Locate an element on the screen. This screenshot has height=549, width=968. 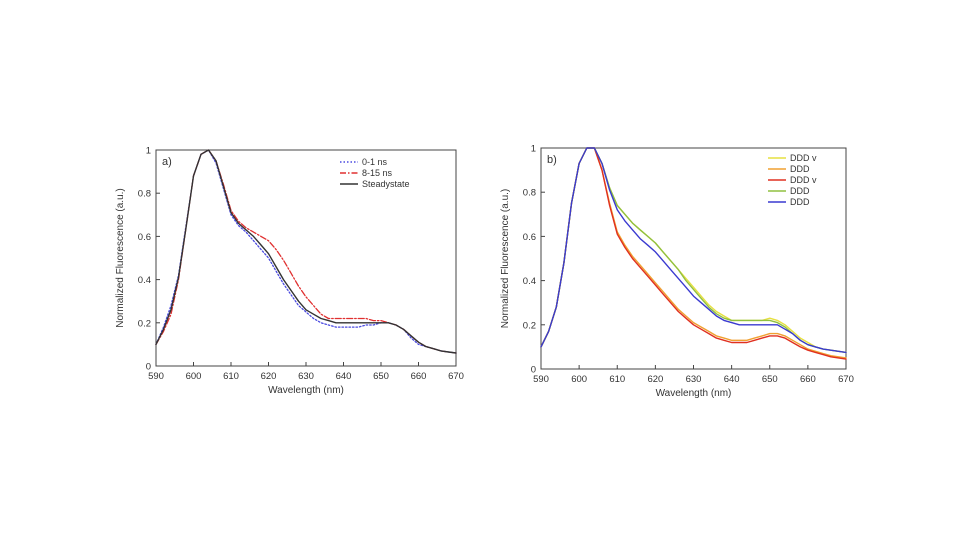
legend-label: 0-1 ns is located at coordinates (375, 162).